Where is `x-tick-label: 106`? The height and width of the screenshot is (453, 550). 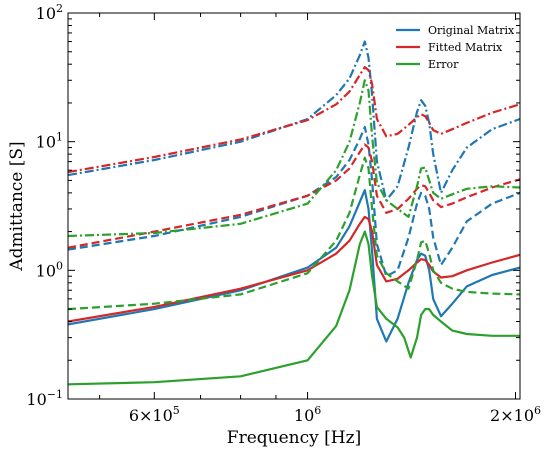 x-tick-label: 106 is located at coordinates (307, 414).